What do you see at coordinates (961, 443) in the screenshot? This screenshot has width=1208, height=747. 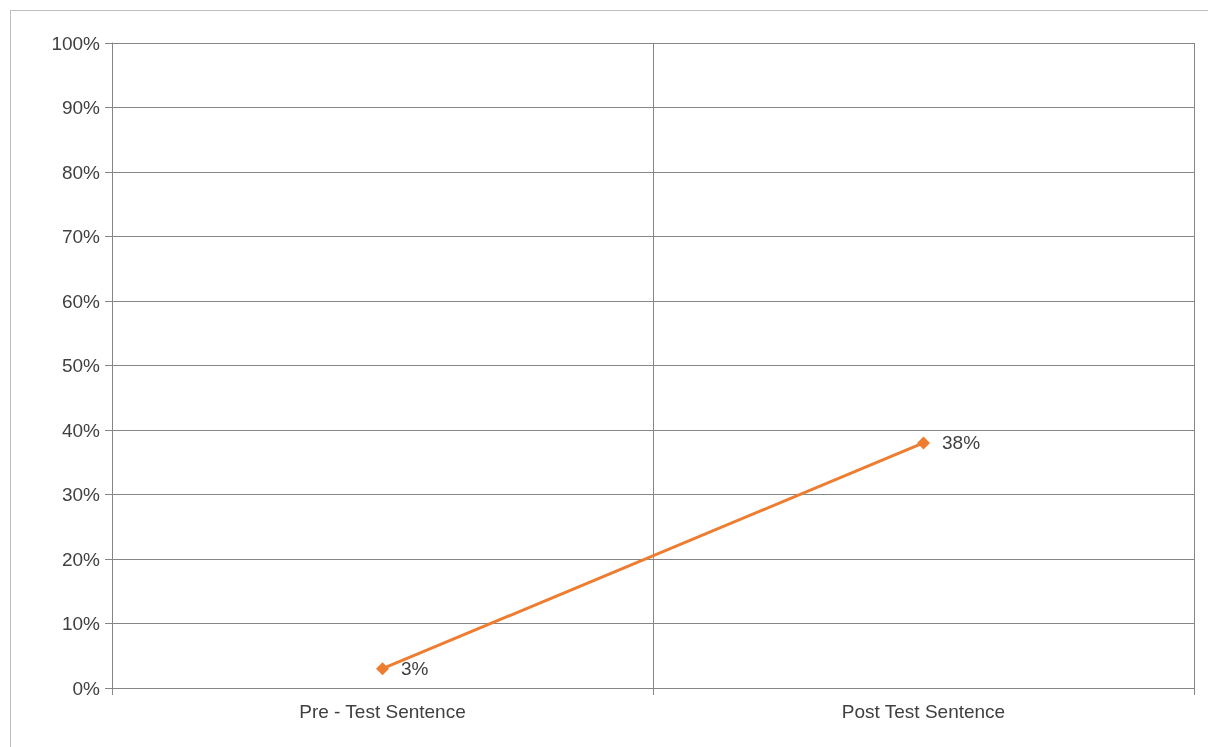 I see `data-label: 38%` at bounding box center [961, 443].